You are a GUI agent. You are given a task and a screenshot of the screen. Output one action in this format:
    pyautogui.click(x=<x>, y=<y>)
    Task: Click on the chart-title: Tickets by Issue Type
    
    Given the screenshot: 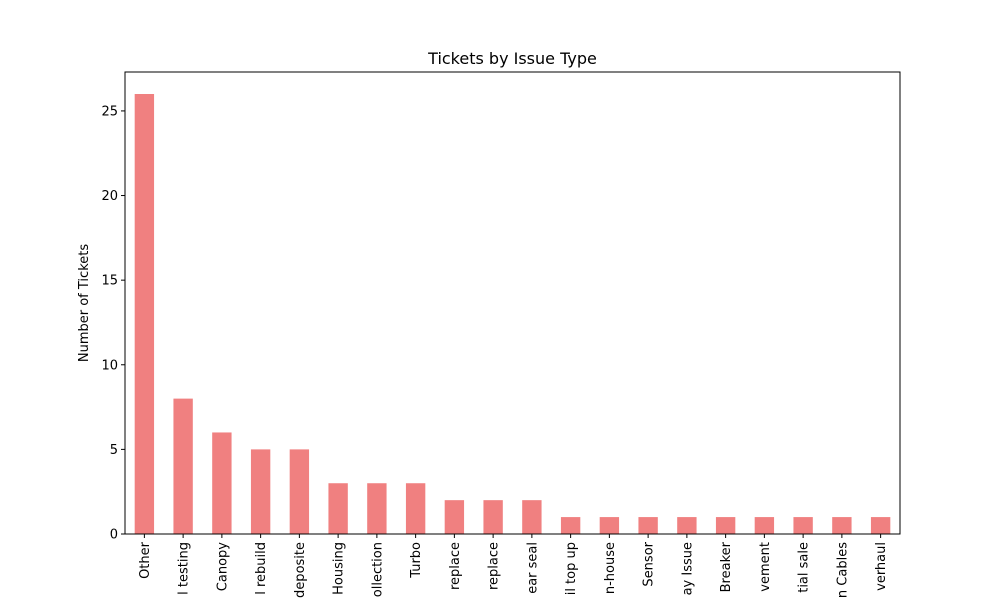 What is the action you would take?
    pyautogui.click(x=512, y=58)
    